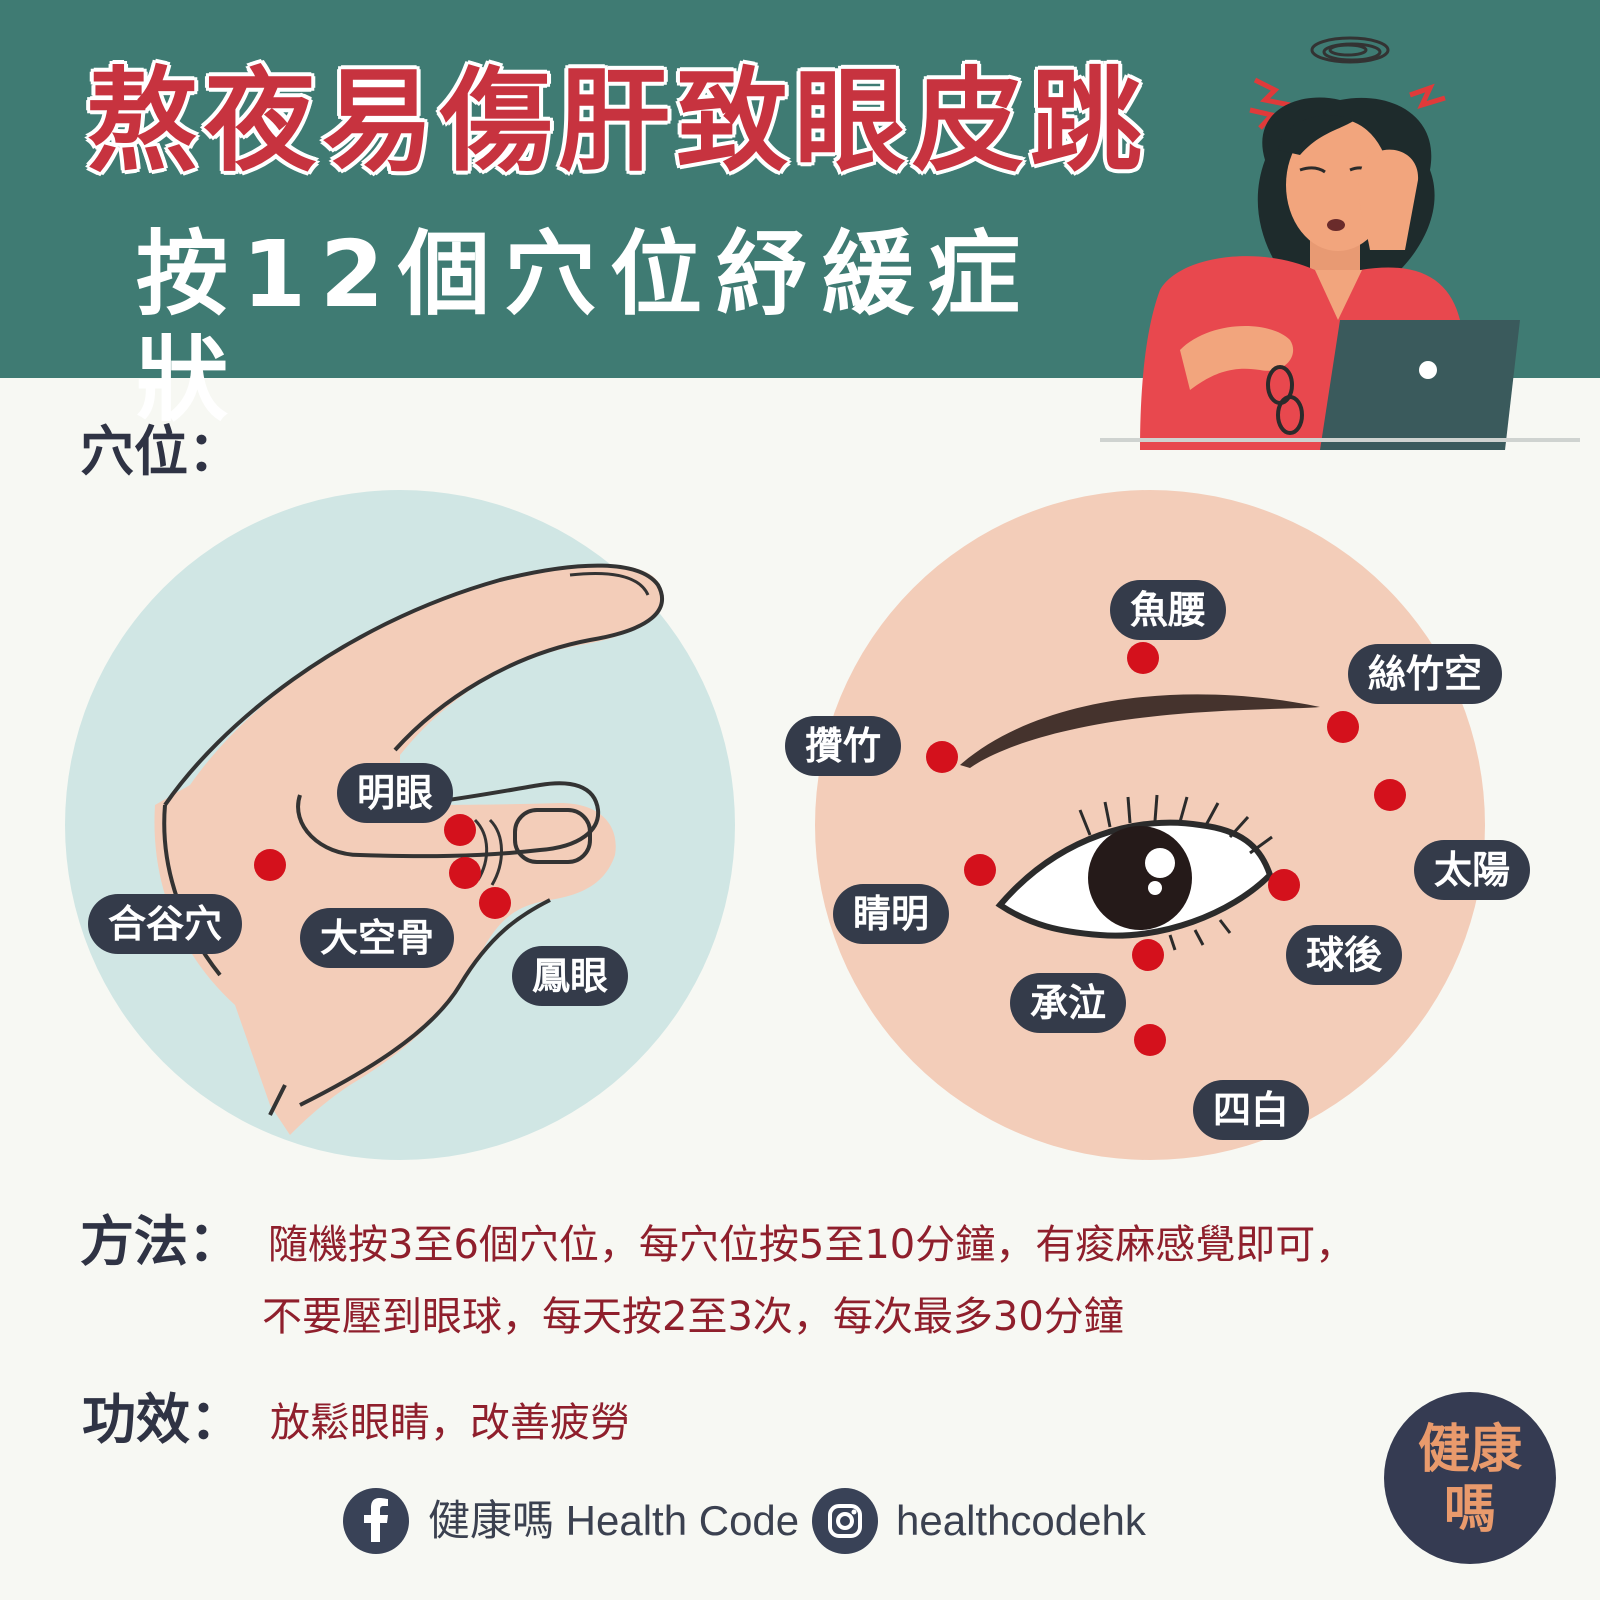 This screenshot has height=1600, width=1600. What do you see at coordinates (1343, 727) in the screenshot?
I see `acupoint-dot-sizhukong` at bounding box center [1343, 727].